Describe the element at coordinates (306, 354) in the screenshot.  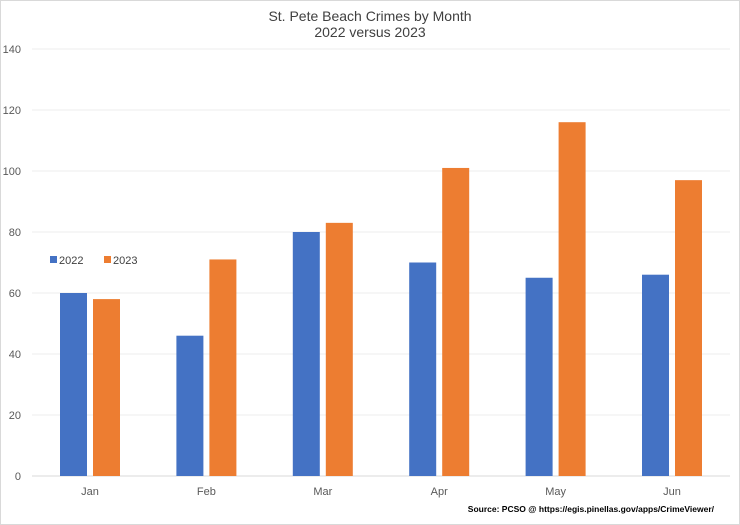
I see `bar-2022-mar` at that location.